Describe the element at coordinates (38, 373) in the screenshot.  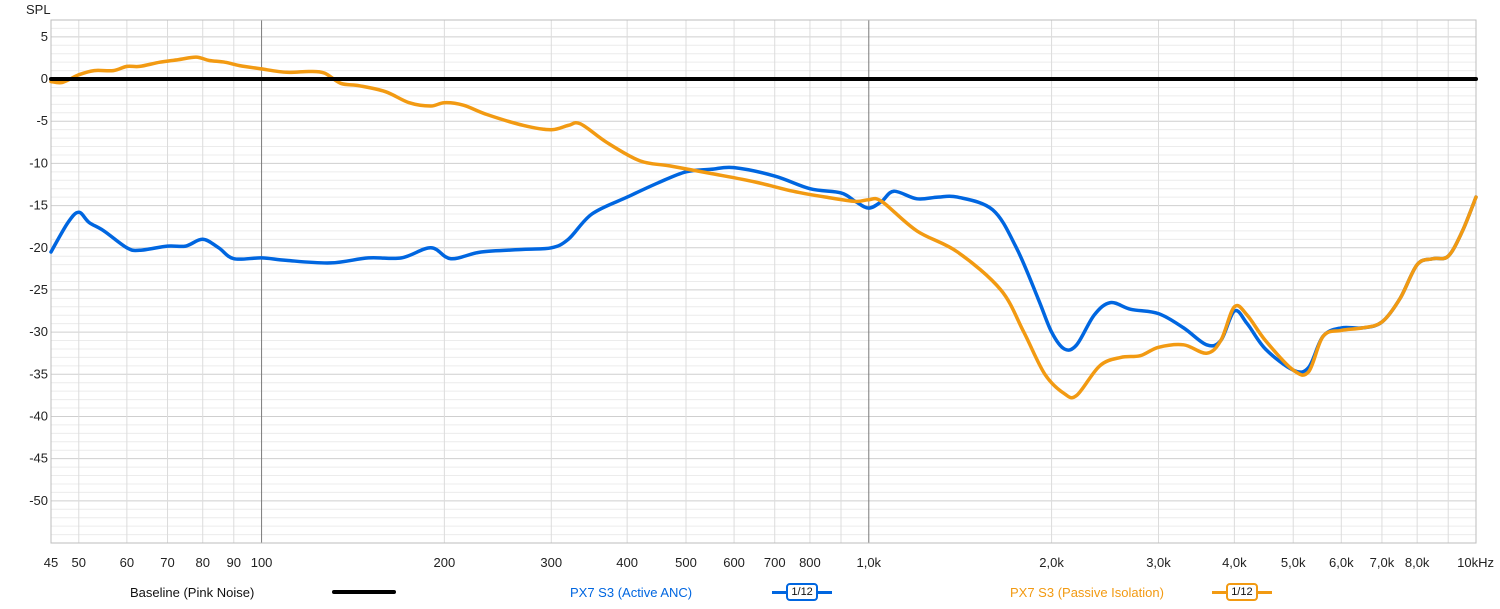
I see `y-tick-label: -35` at that location.